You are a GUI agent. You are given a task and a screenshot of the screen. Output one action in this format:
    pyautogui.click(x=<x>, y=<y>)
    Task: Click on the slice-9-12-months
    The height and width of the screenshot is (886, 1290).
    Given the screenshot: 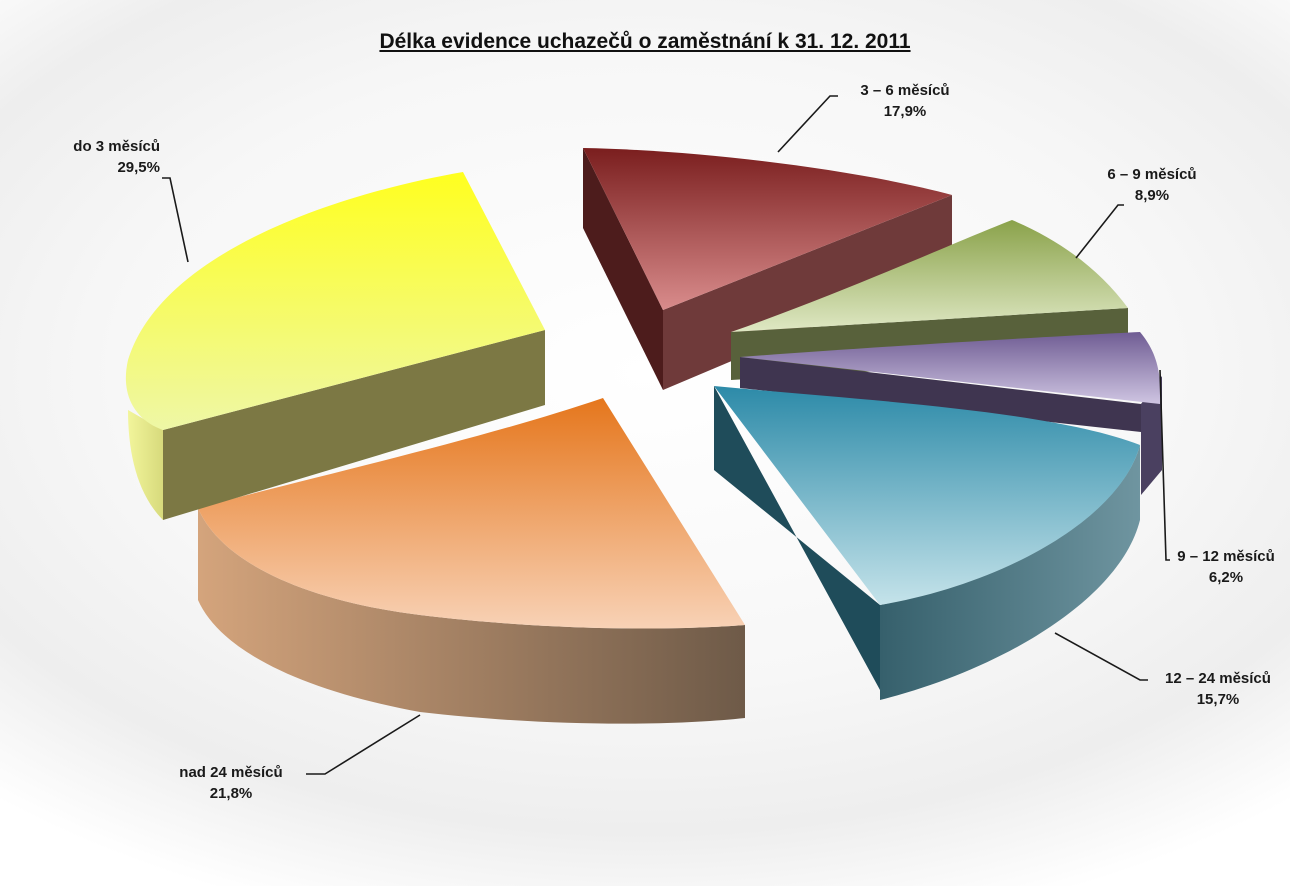 What is the action you would take?
    pyautogui.click(x=951, y=413)
    